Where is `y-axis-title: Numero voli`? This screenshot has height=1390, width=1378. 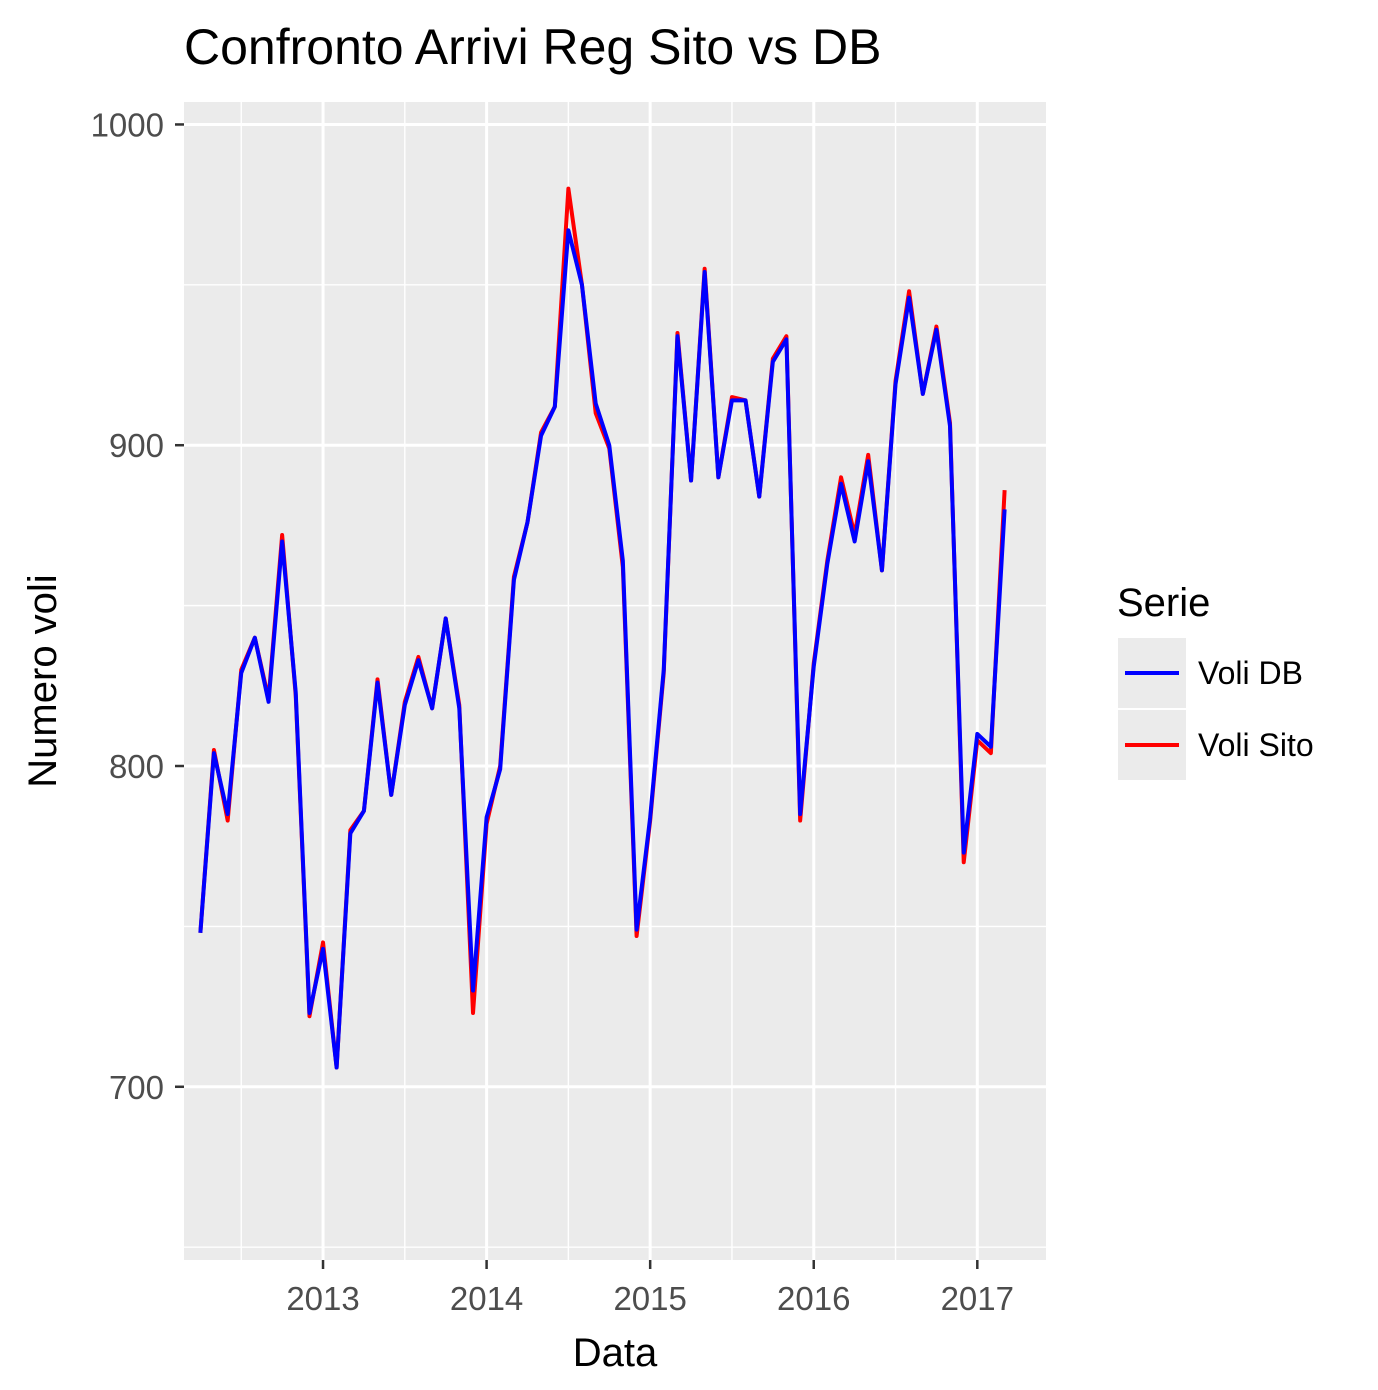
y-axis-title: Numero voli is located at coordinates (43, 680).